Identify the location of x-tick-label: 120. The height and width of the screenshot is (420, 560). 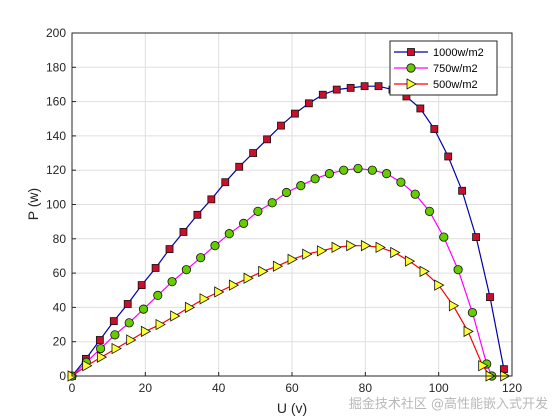
(512, 388).